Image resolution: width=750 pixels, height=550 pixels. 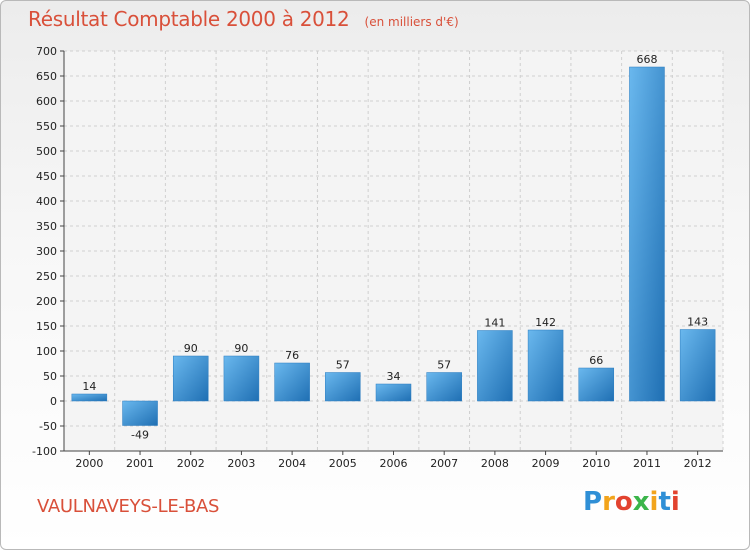 What do you see at coordinates (596, 384) in the screenshot?
I see `bar-2010` at bounding box center [596, 384].